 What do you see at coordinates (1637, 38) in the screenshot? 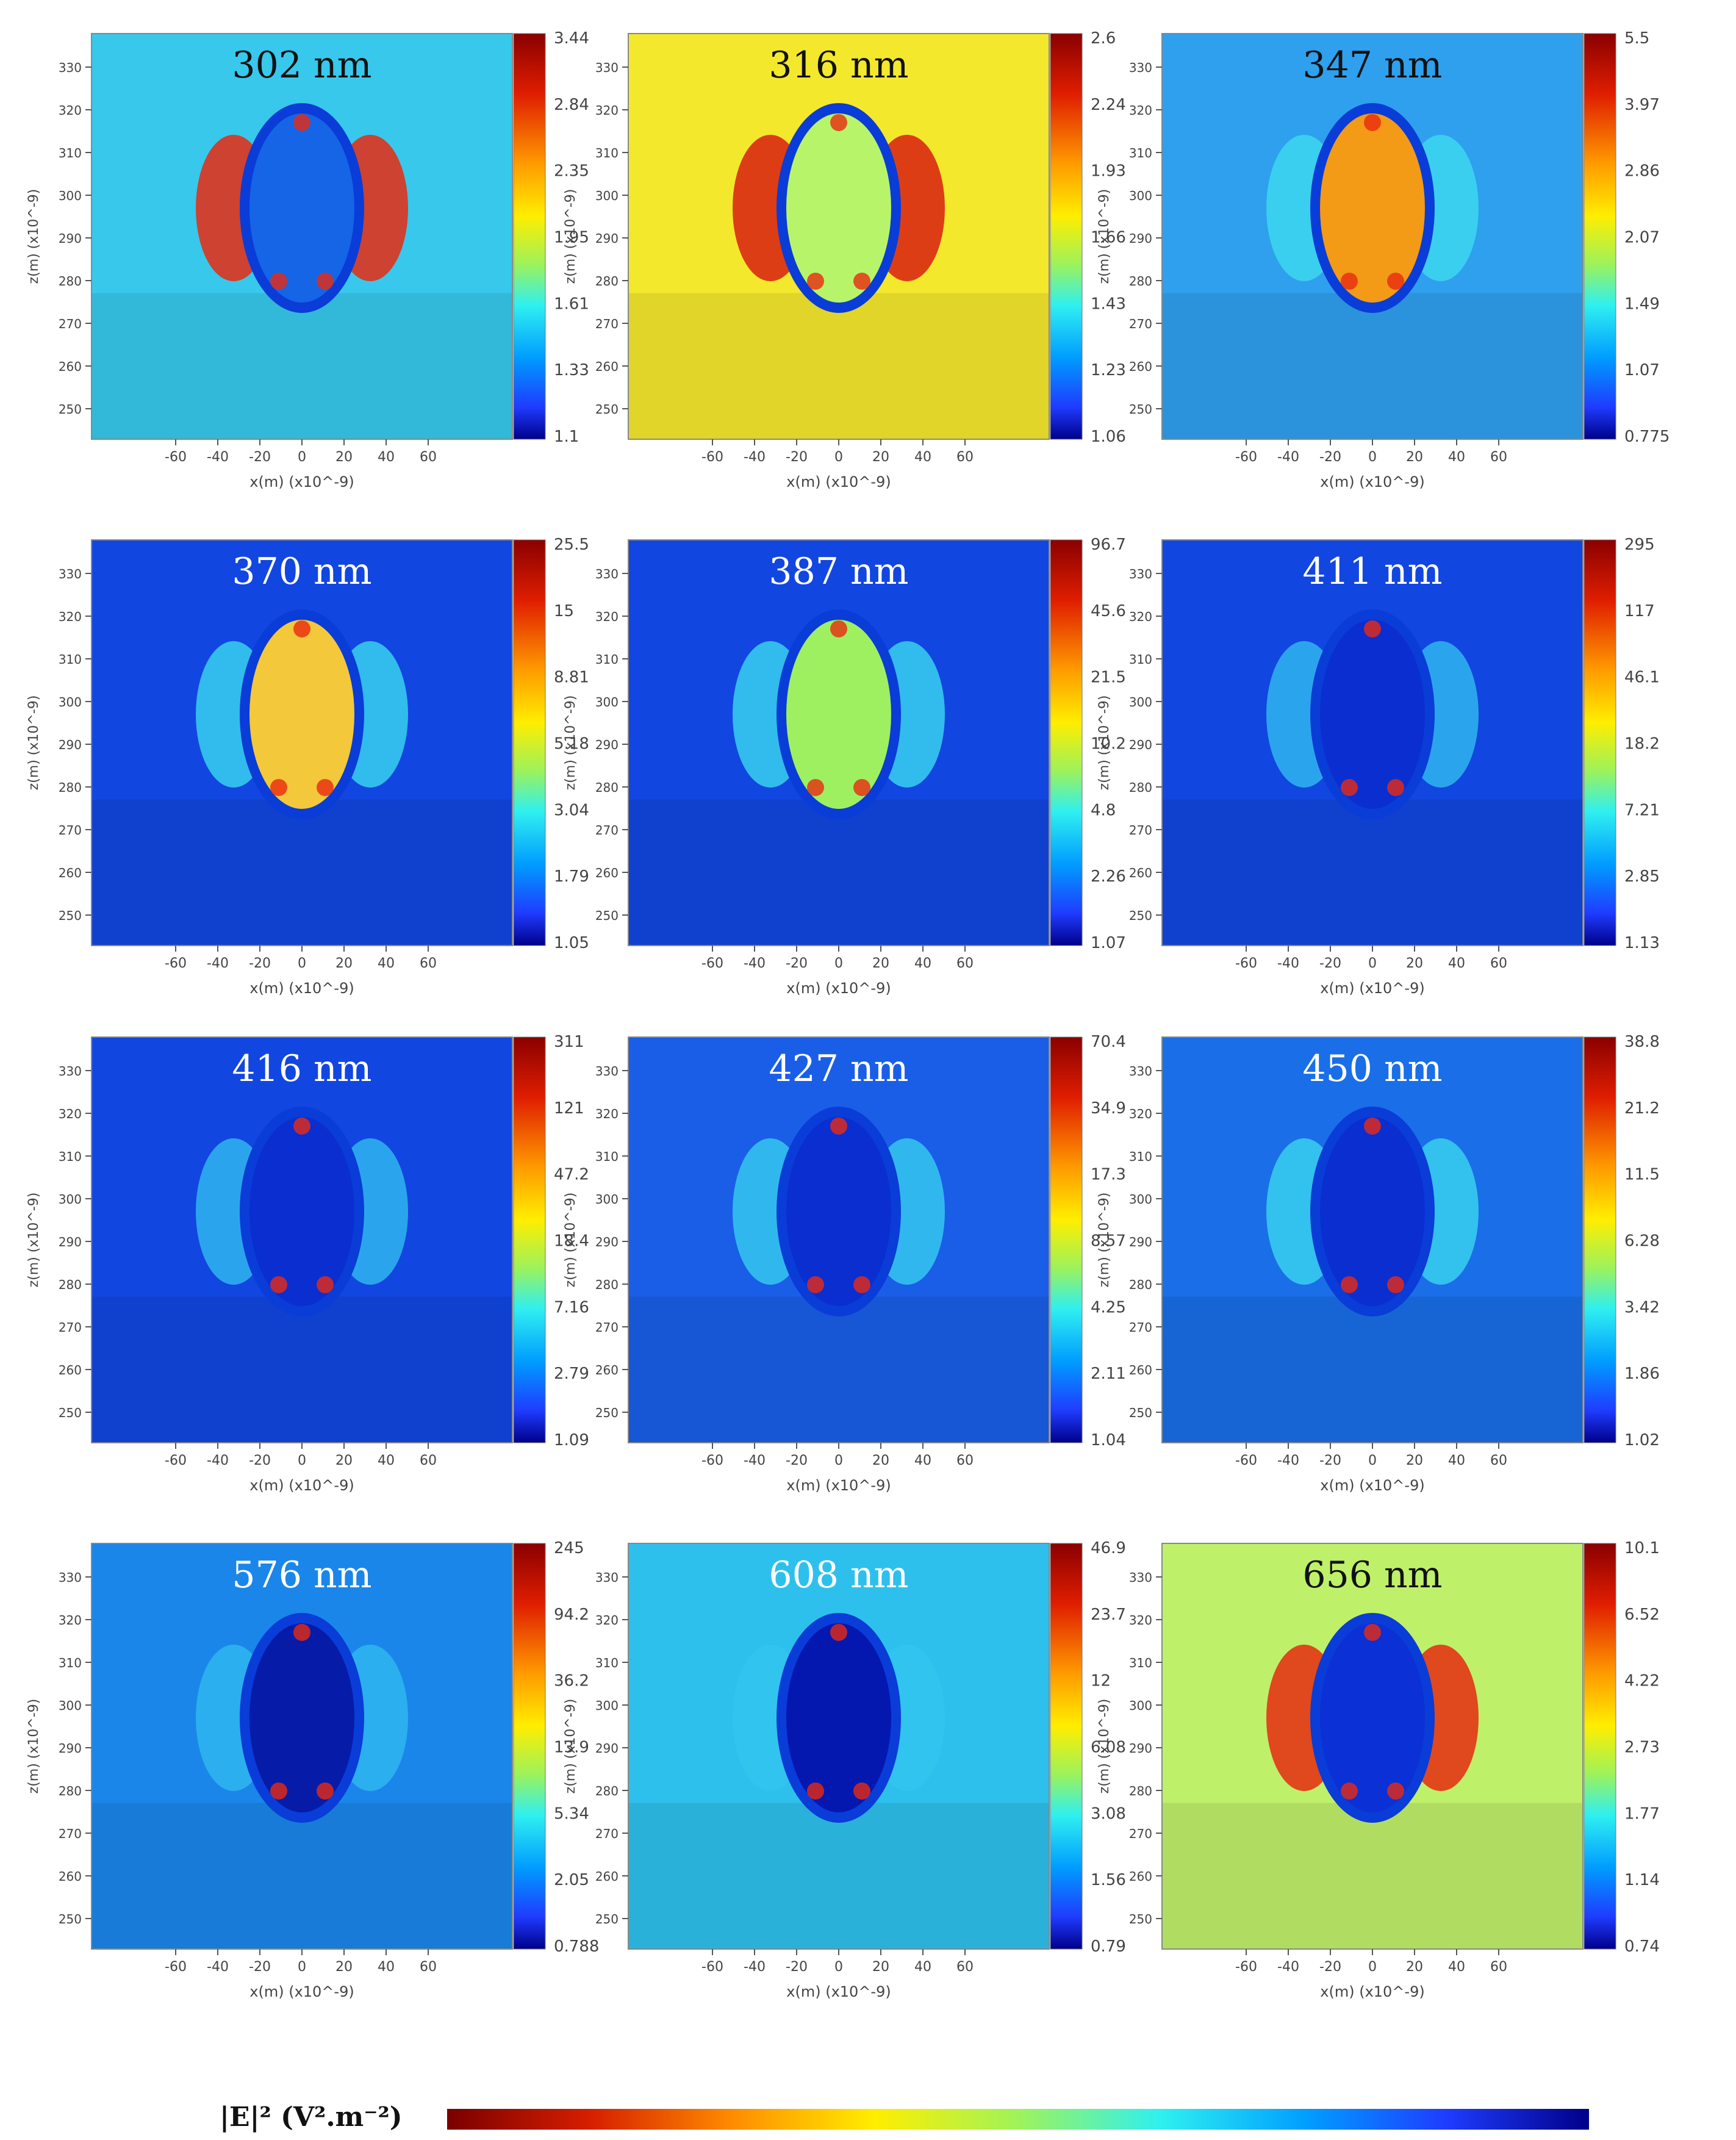
I see `colorbar-tick-label: 5.5` at bounding box center [1637, 38].